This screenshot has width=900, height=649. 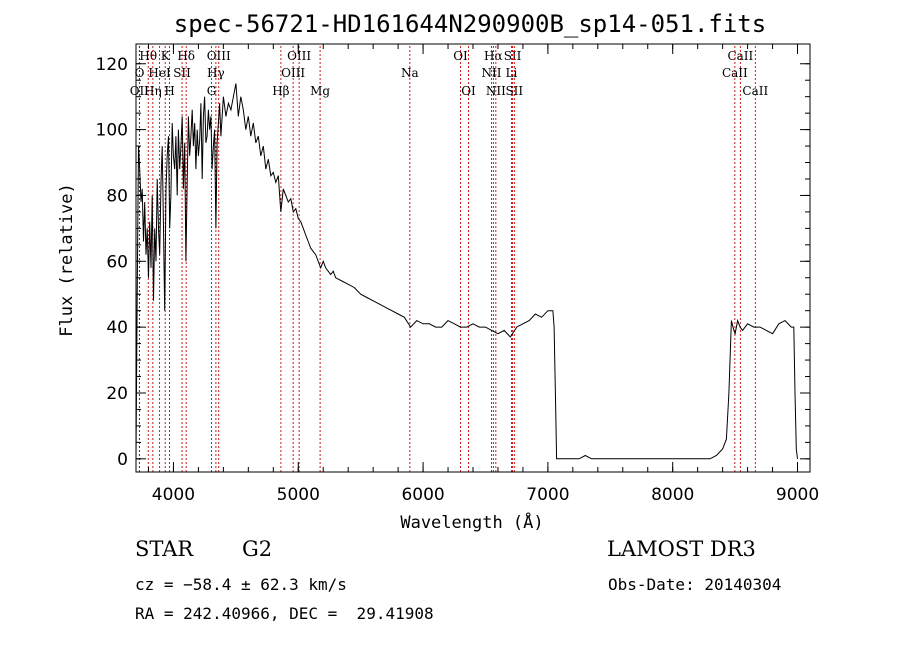 I want to click on y-tick-label: 100, so click(x=112, y=131).